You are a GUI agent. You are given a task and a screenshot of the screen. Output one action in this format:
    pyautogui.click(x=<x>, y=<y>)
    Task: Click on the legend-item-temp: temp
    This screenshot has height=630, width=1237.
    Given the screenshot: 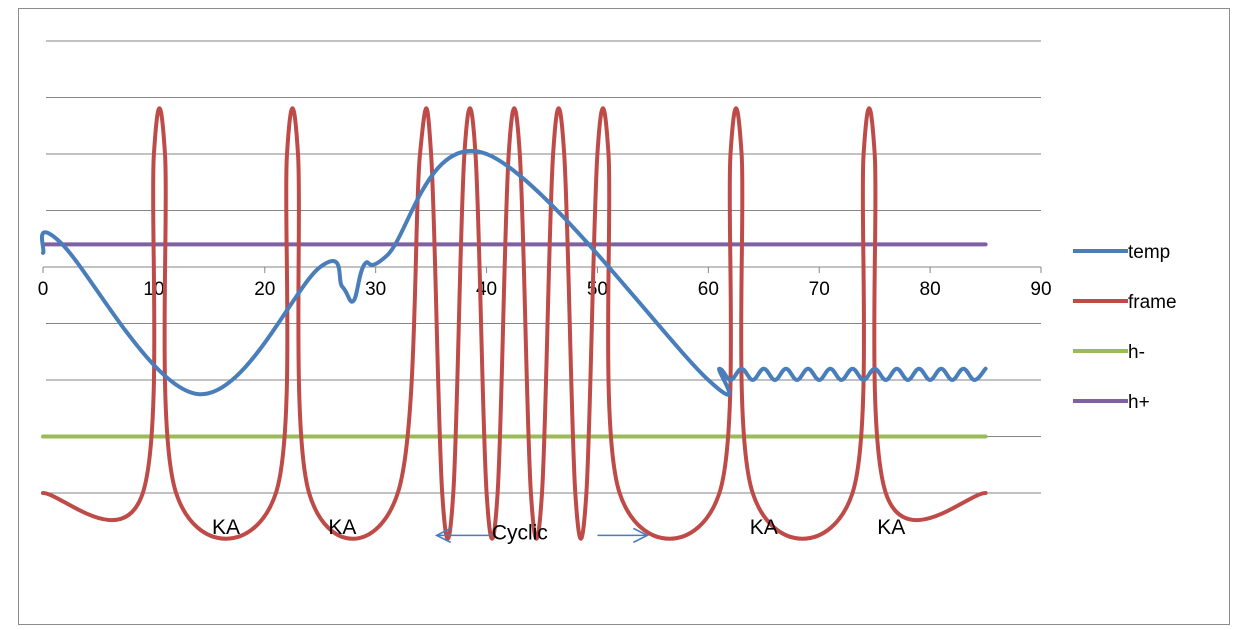 What is the action you would take?
    pyautogui.click(x=1121, y=252)
    